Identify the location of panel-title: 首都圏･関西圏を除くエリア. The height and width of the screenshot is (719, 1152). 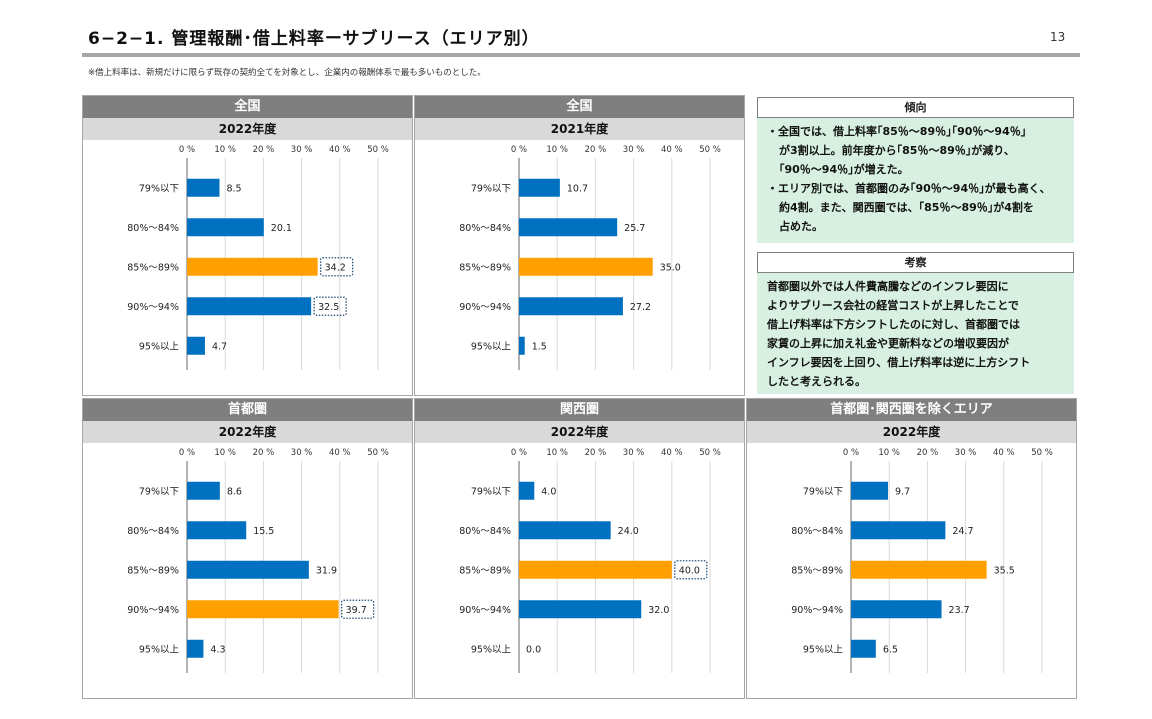
(911, 410).